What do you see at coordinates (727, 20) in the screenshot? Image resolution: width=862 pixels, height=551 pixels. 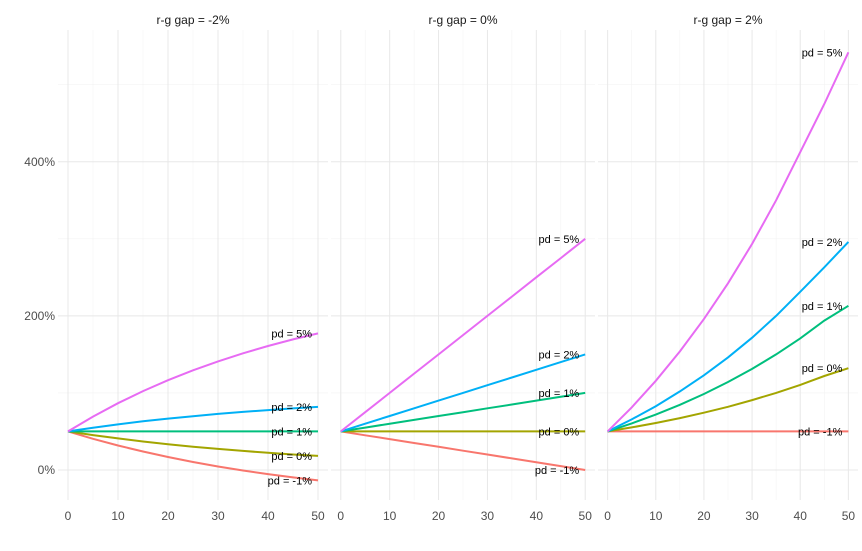 I see `facet-title: r-g gap = 2%` at bounding box center [727, 20].